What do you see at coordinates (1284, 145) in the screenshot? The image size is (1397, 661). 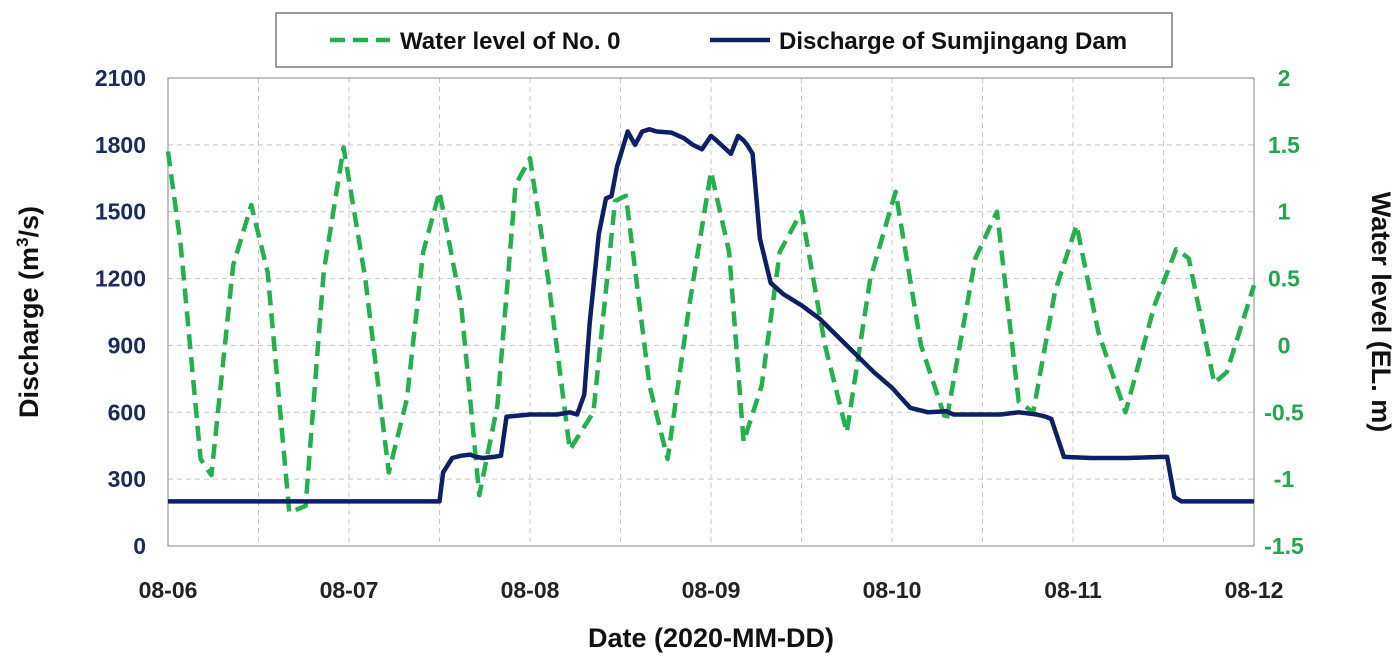 I see `right-tick-label: 1.5` at bounding box center [1284, 145].